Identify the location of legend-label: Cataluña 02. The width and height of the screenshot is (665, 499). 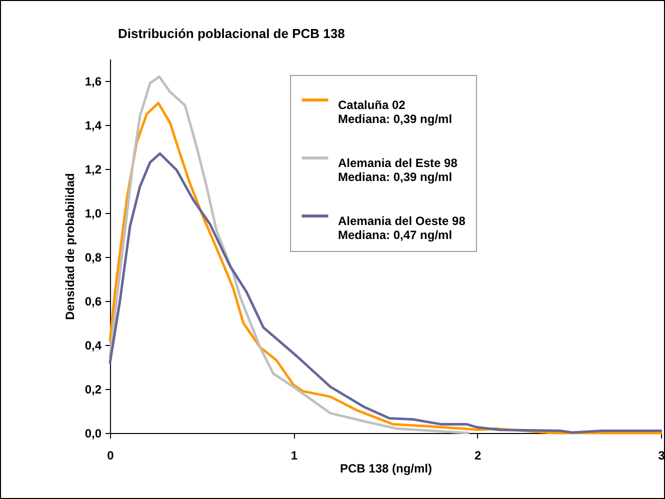
(372, 105).